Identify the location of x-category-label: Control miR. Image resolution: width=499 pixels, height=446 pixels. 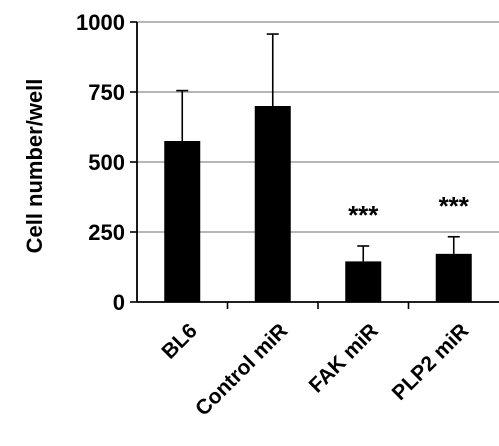
(241, 369).